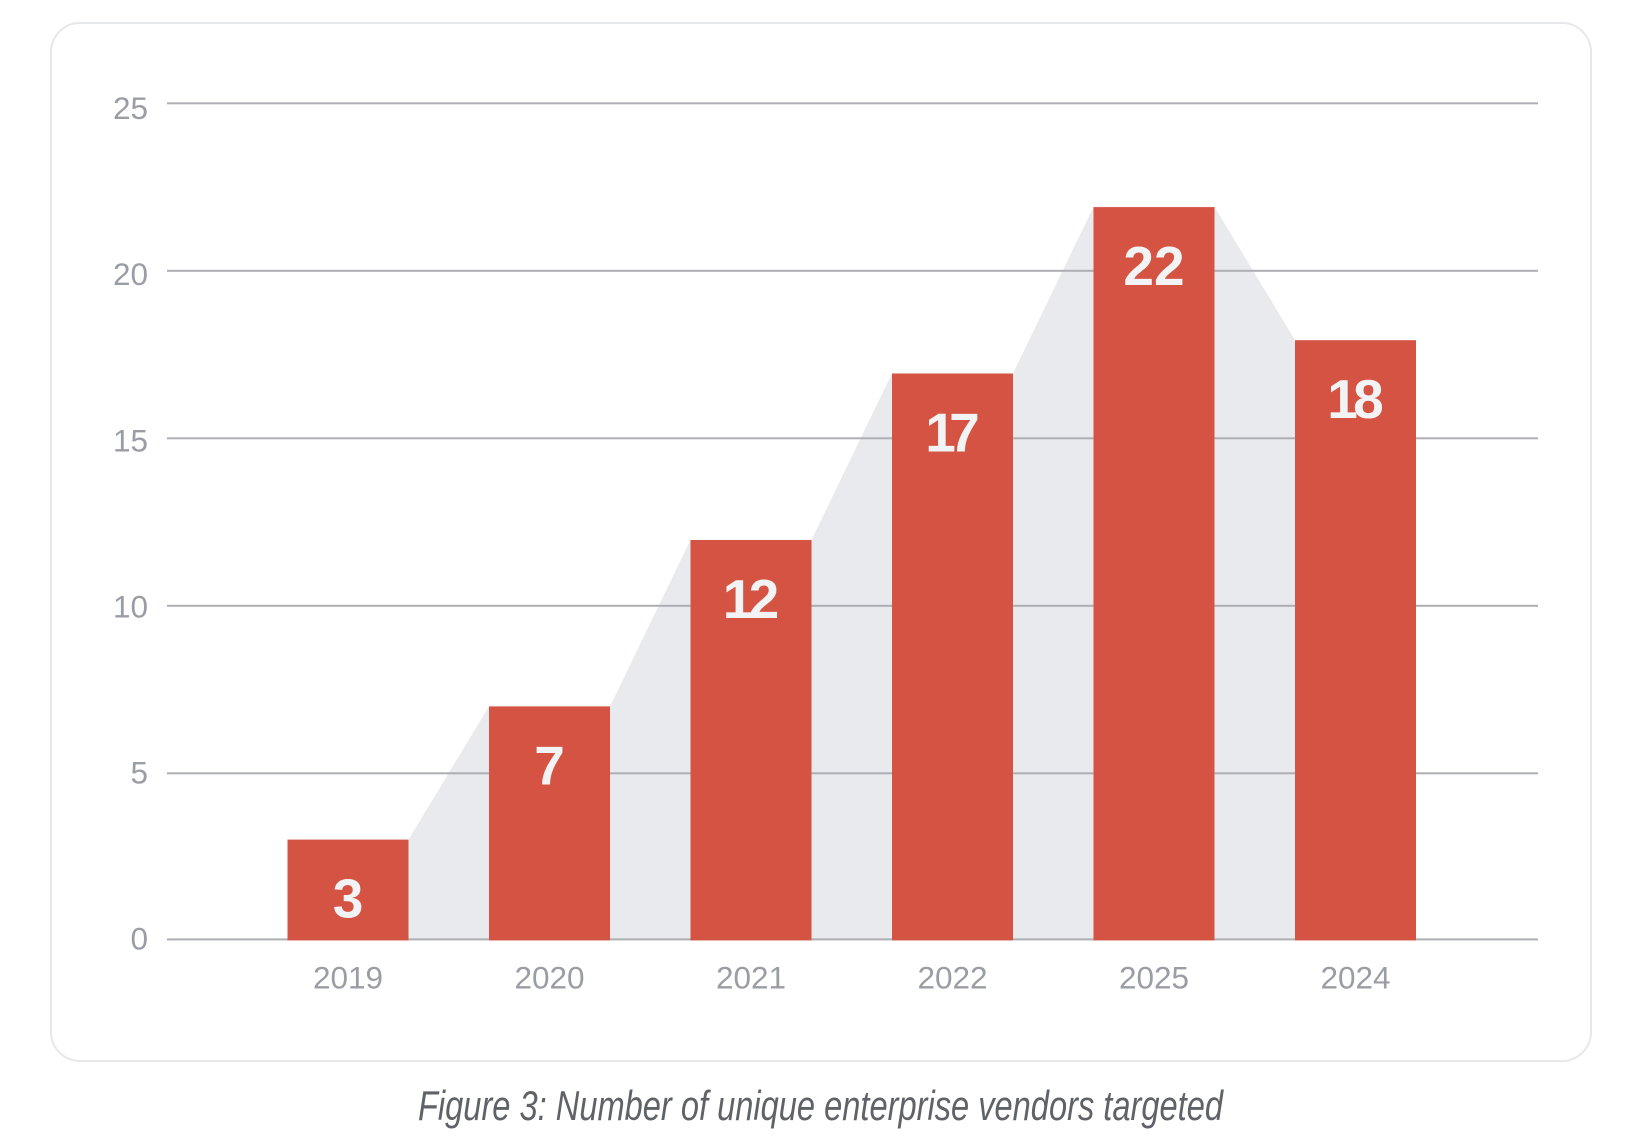 This screenshot has width=1652, height=1142. I want to click on svg-text: 20, so click(130, 274).